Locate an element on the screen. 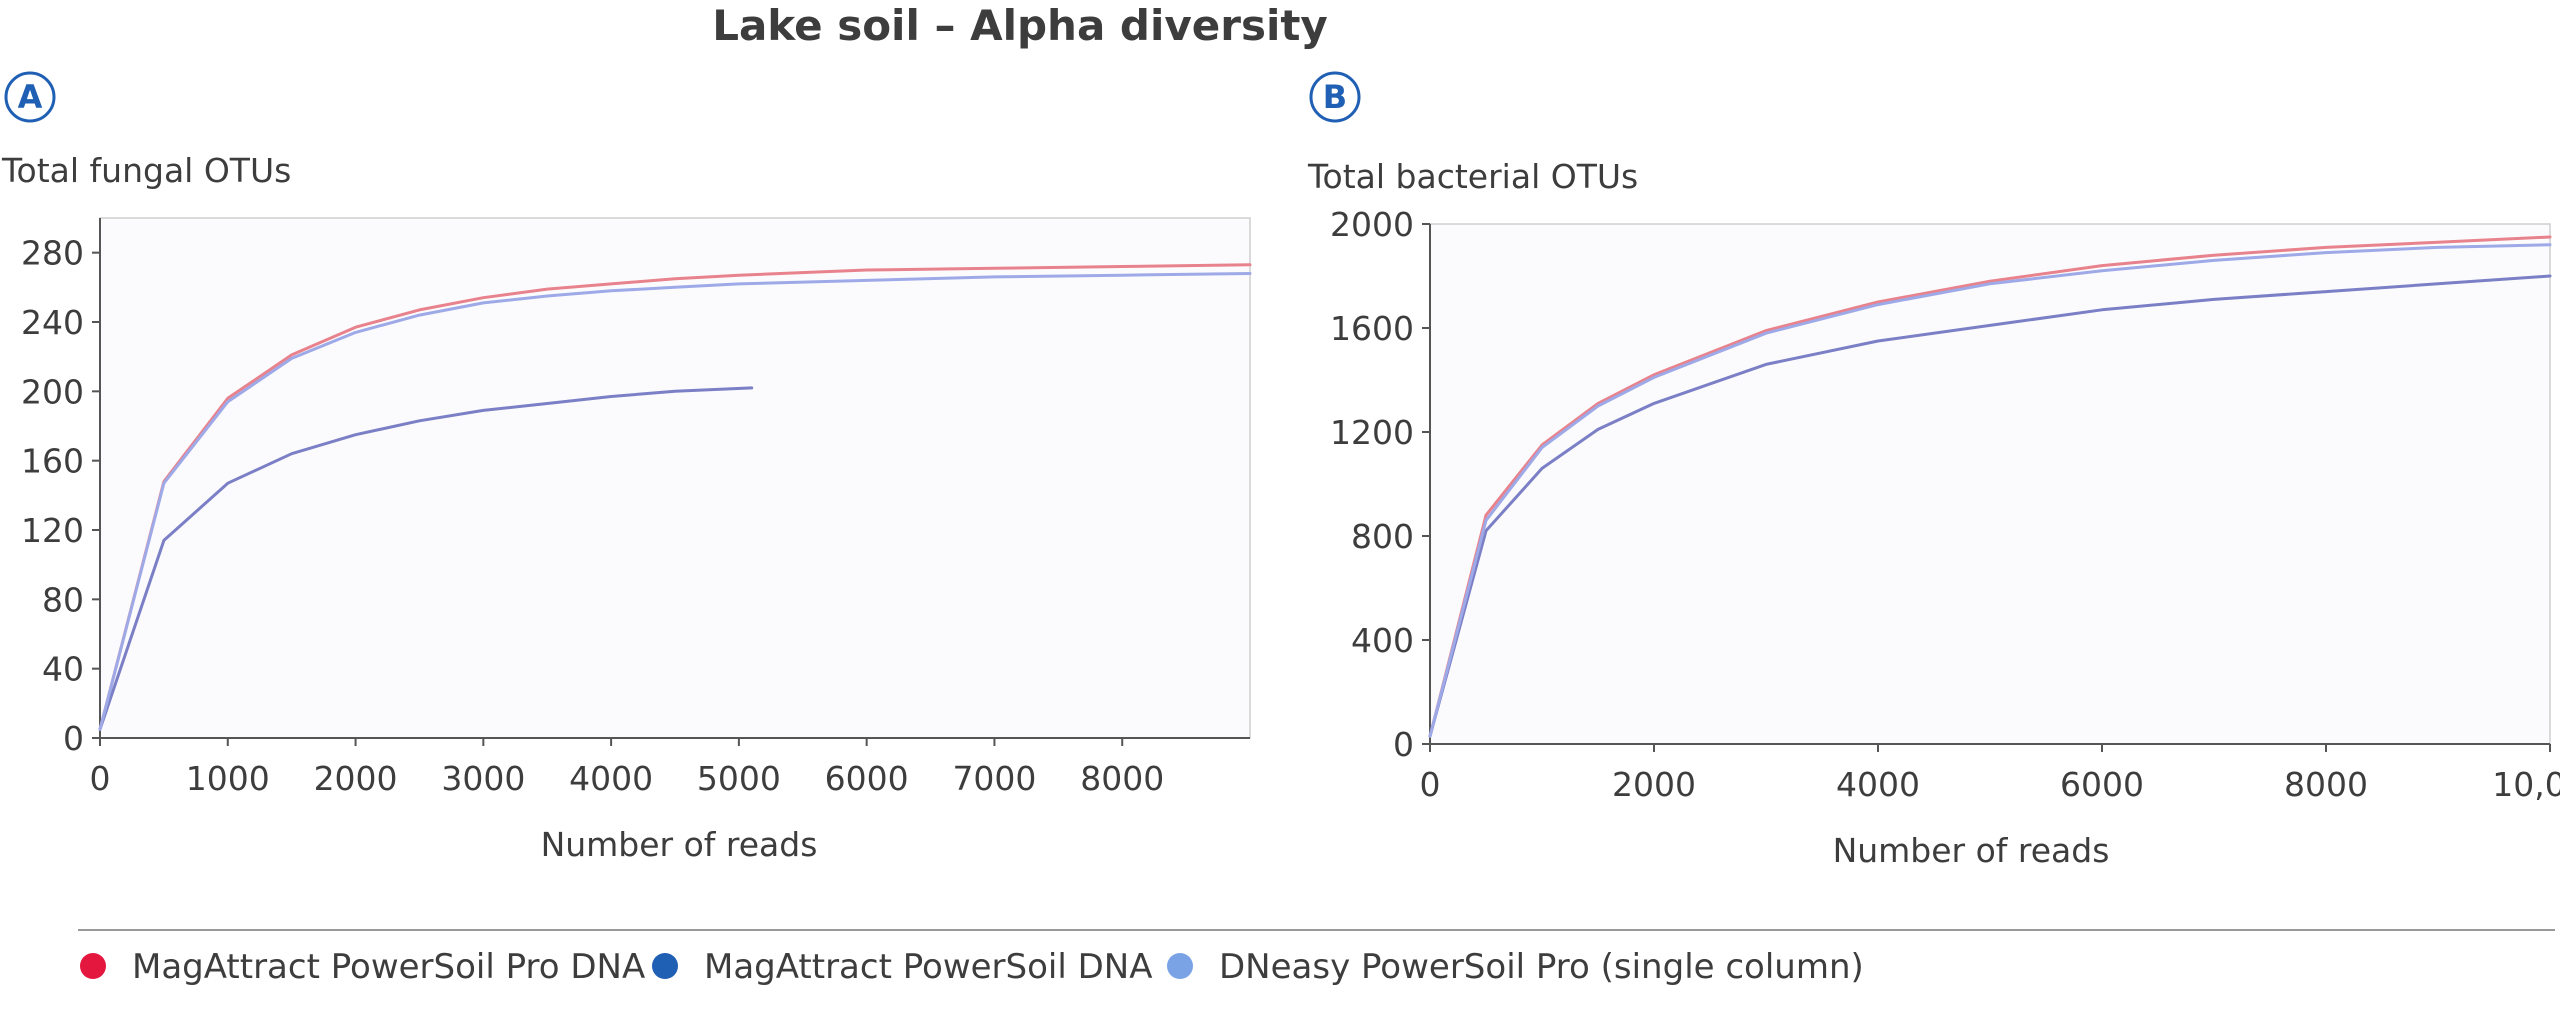  panel-b-x-tick-label: 0 is located at coordinates (1430, 784).